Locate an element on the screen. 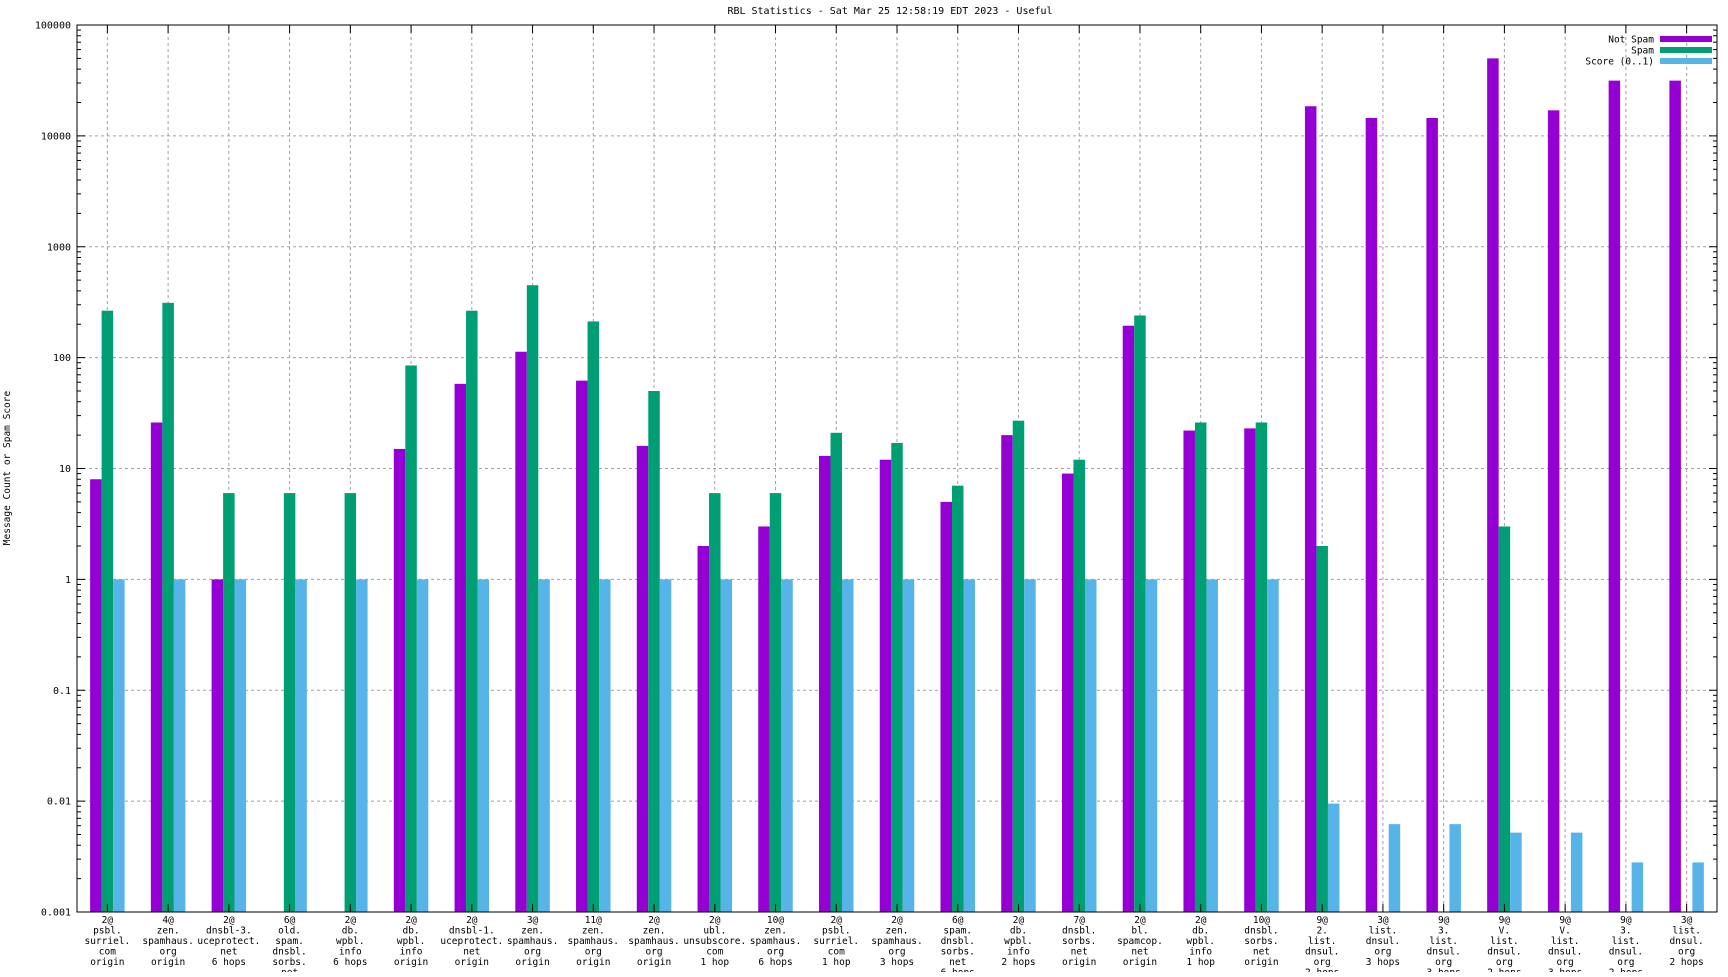  x-category-label: 10@ dnsbl. sorbs. net origin is located at coordinates (1261, 941).